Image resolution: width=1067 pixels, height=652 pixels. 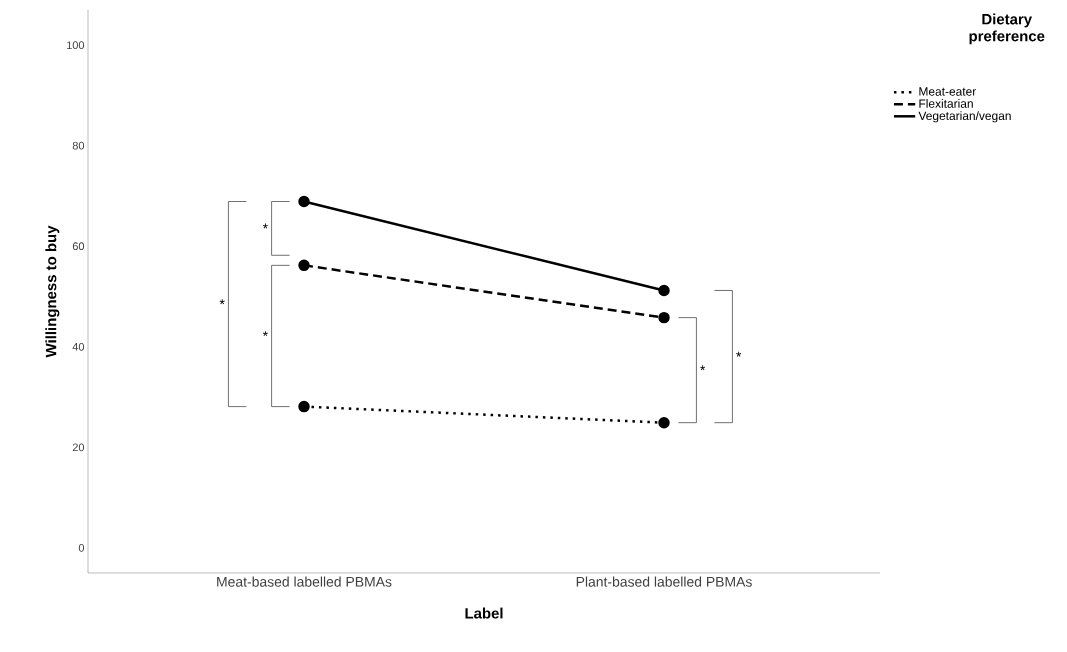 What do you see at coordinates (78, 346) in the screenshot?
I see `y-tick-label: 40` at bounding box center [78, 346].